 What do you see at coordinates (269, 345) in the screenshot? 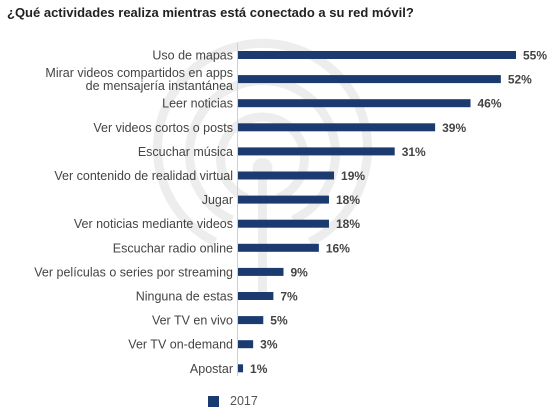
I see `value-label: 3%` at bounding box center [269, 345].